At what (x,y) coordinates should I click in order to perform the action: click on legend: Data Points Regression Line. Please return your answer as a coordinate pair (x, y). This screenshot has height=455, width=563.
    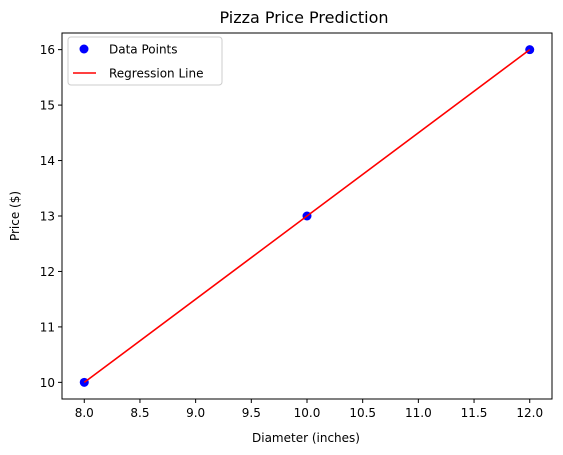
    Looking at the image, I should click on (145, 61).